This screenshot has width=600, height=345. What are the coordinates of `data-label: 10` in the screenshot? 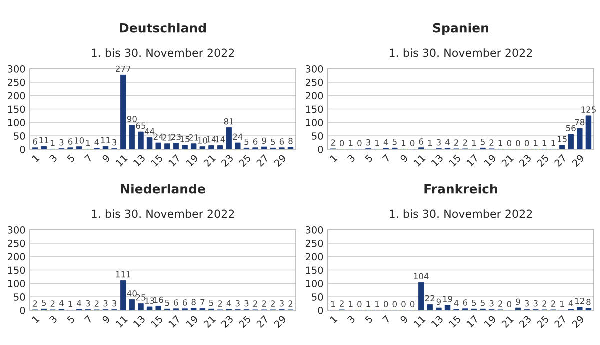 It's located at (79, 141).